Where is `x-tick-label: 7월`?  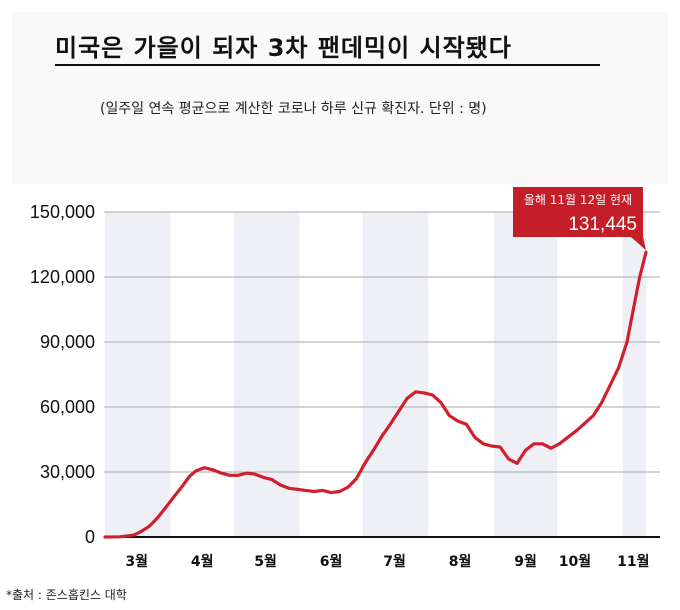
x-tick-label: 7월 is located at coordinates (394, 561).